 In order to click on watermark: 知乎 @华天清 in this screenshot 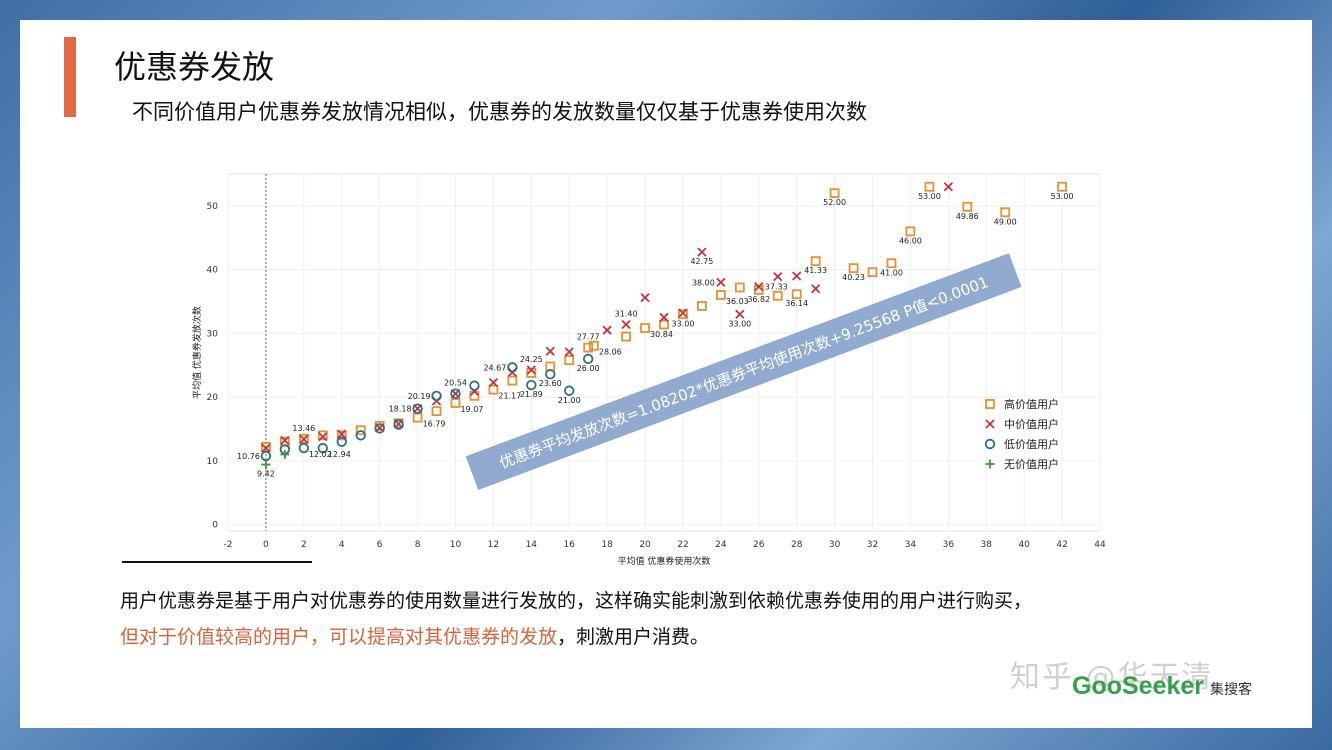, I will do `click(1112, 677)`.